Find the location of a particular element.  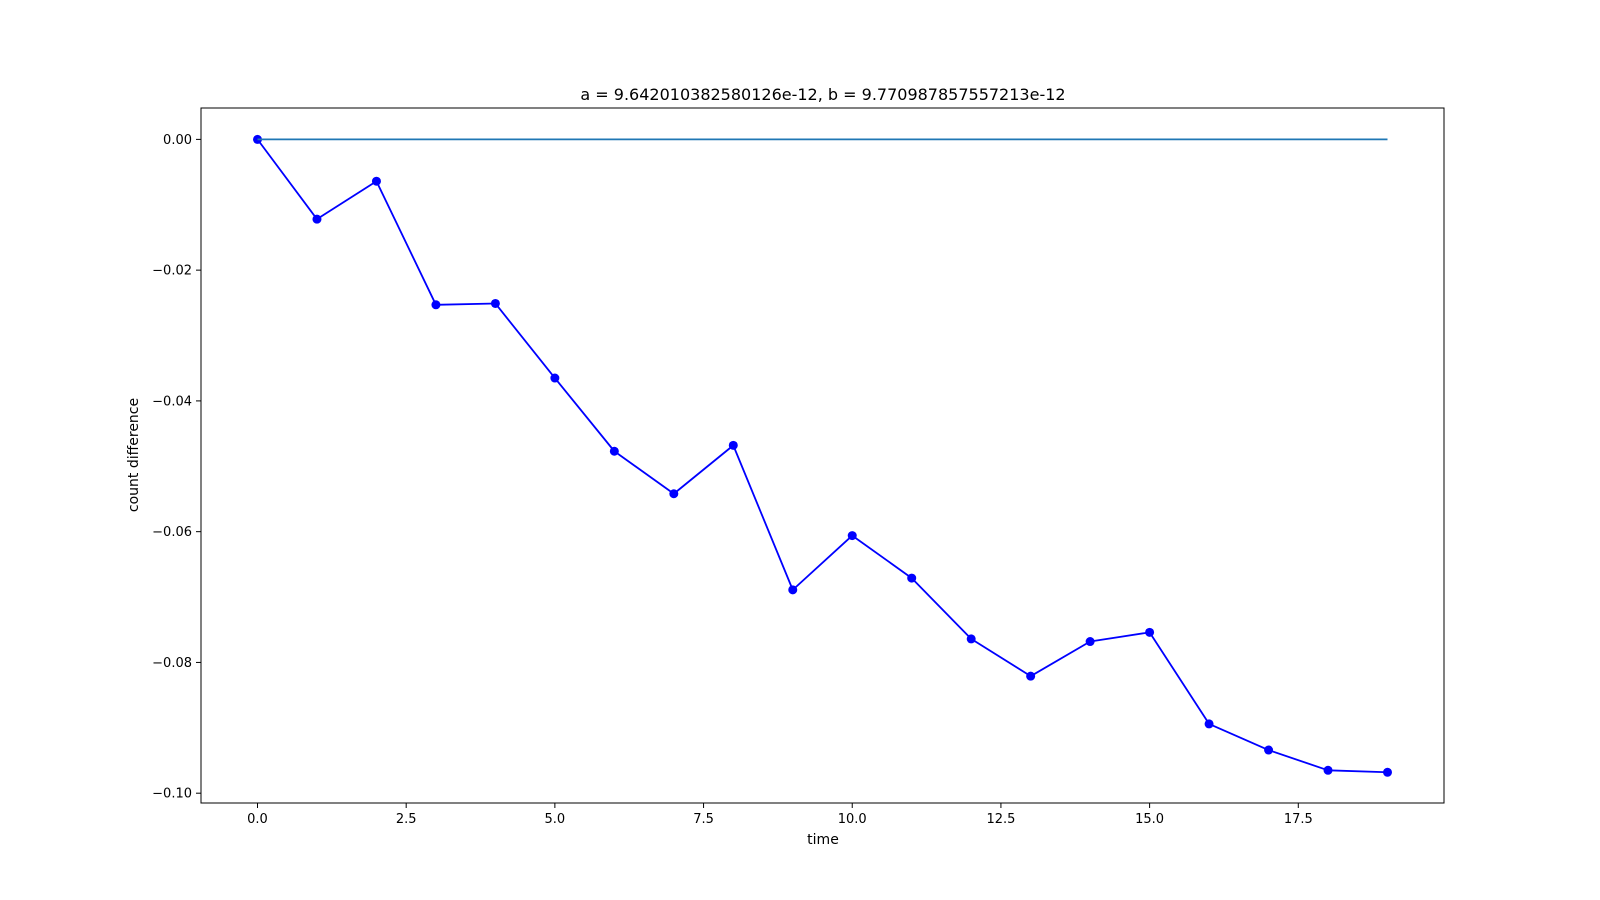

y-axis-title: count difference is located at coordinates (134, 455).